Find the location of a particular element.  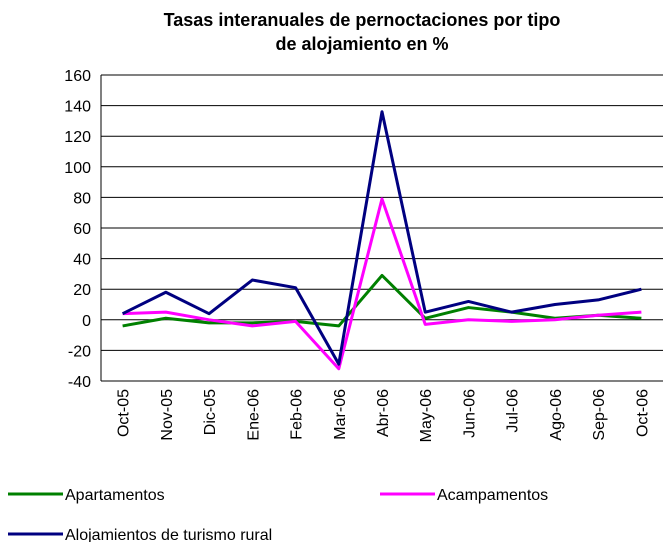

y-tick-label: 60 is located at coordinates (82, 229).